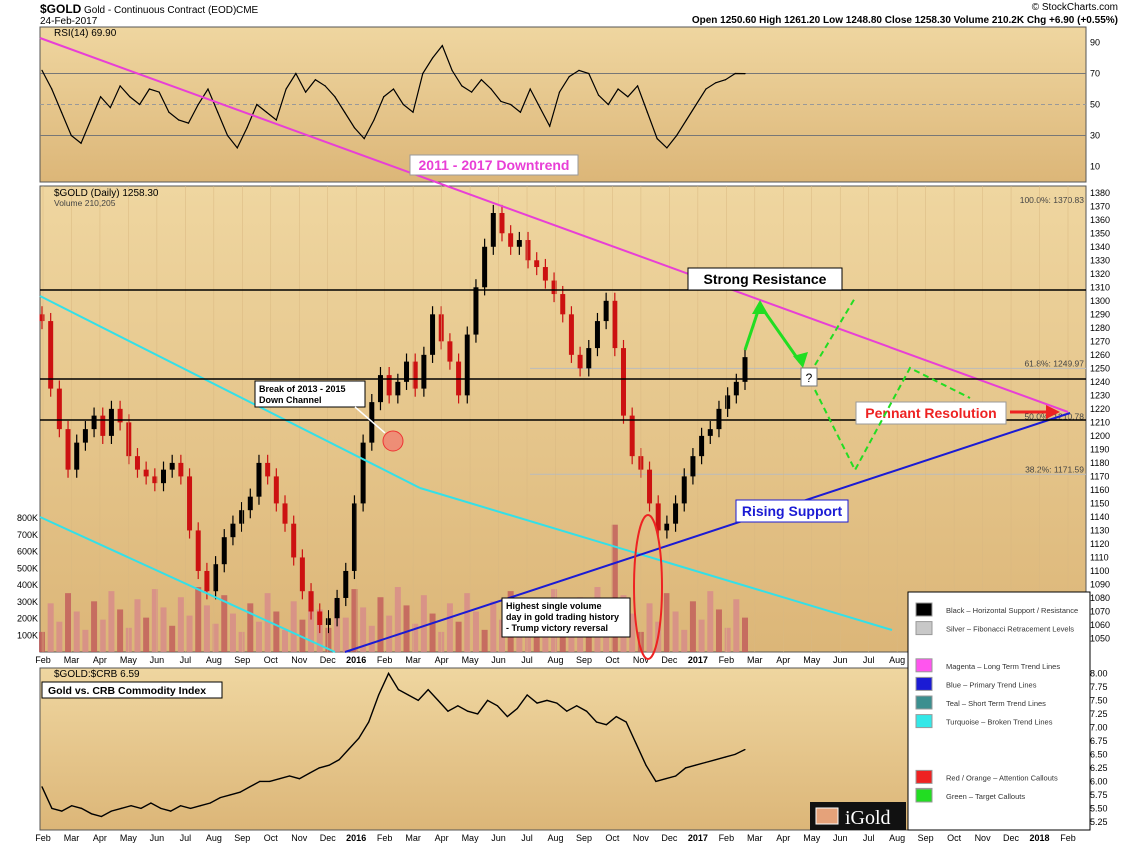  Describe the element at coordinates (498, 660) in the screenshot. I see `x-tick-price: Jun` at that location.